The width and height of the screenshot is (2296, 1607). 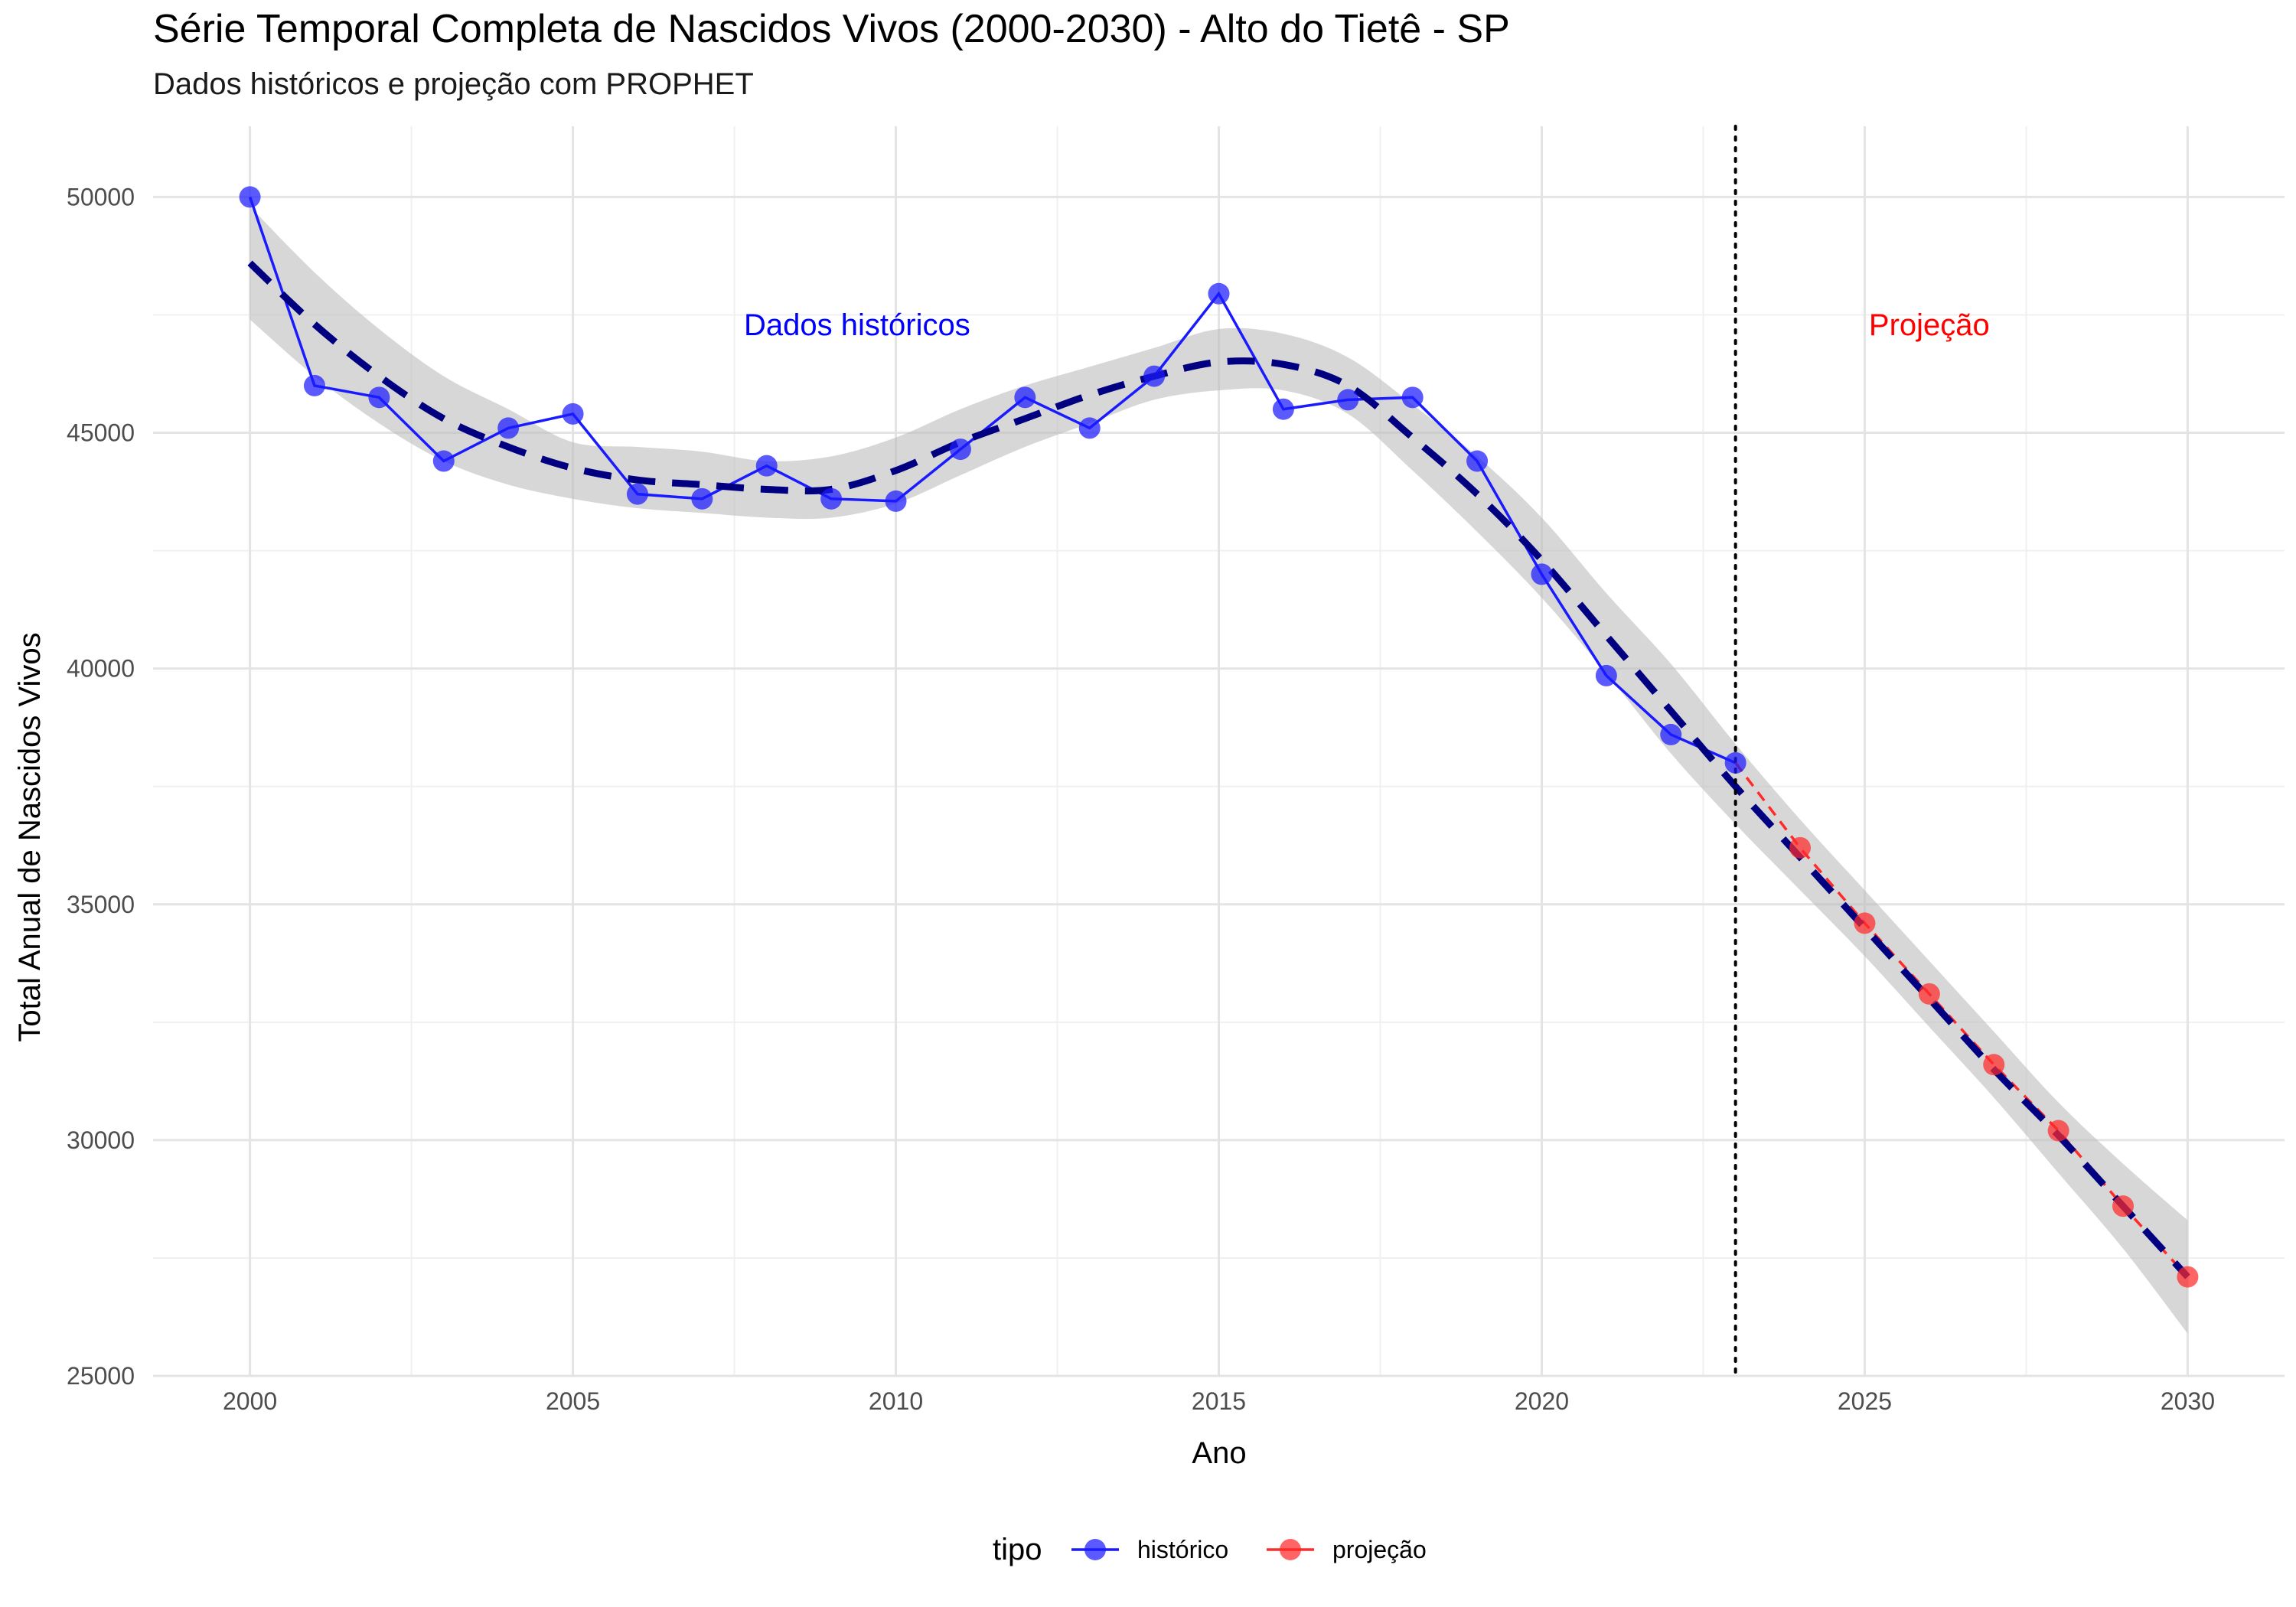 I want to click on legend: tipo histórico projeção, so click(x=1210, y=1549).